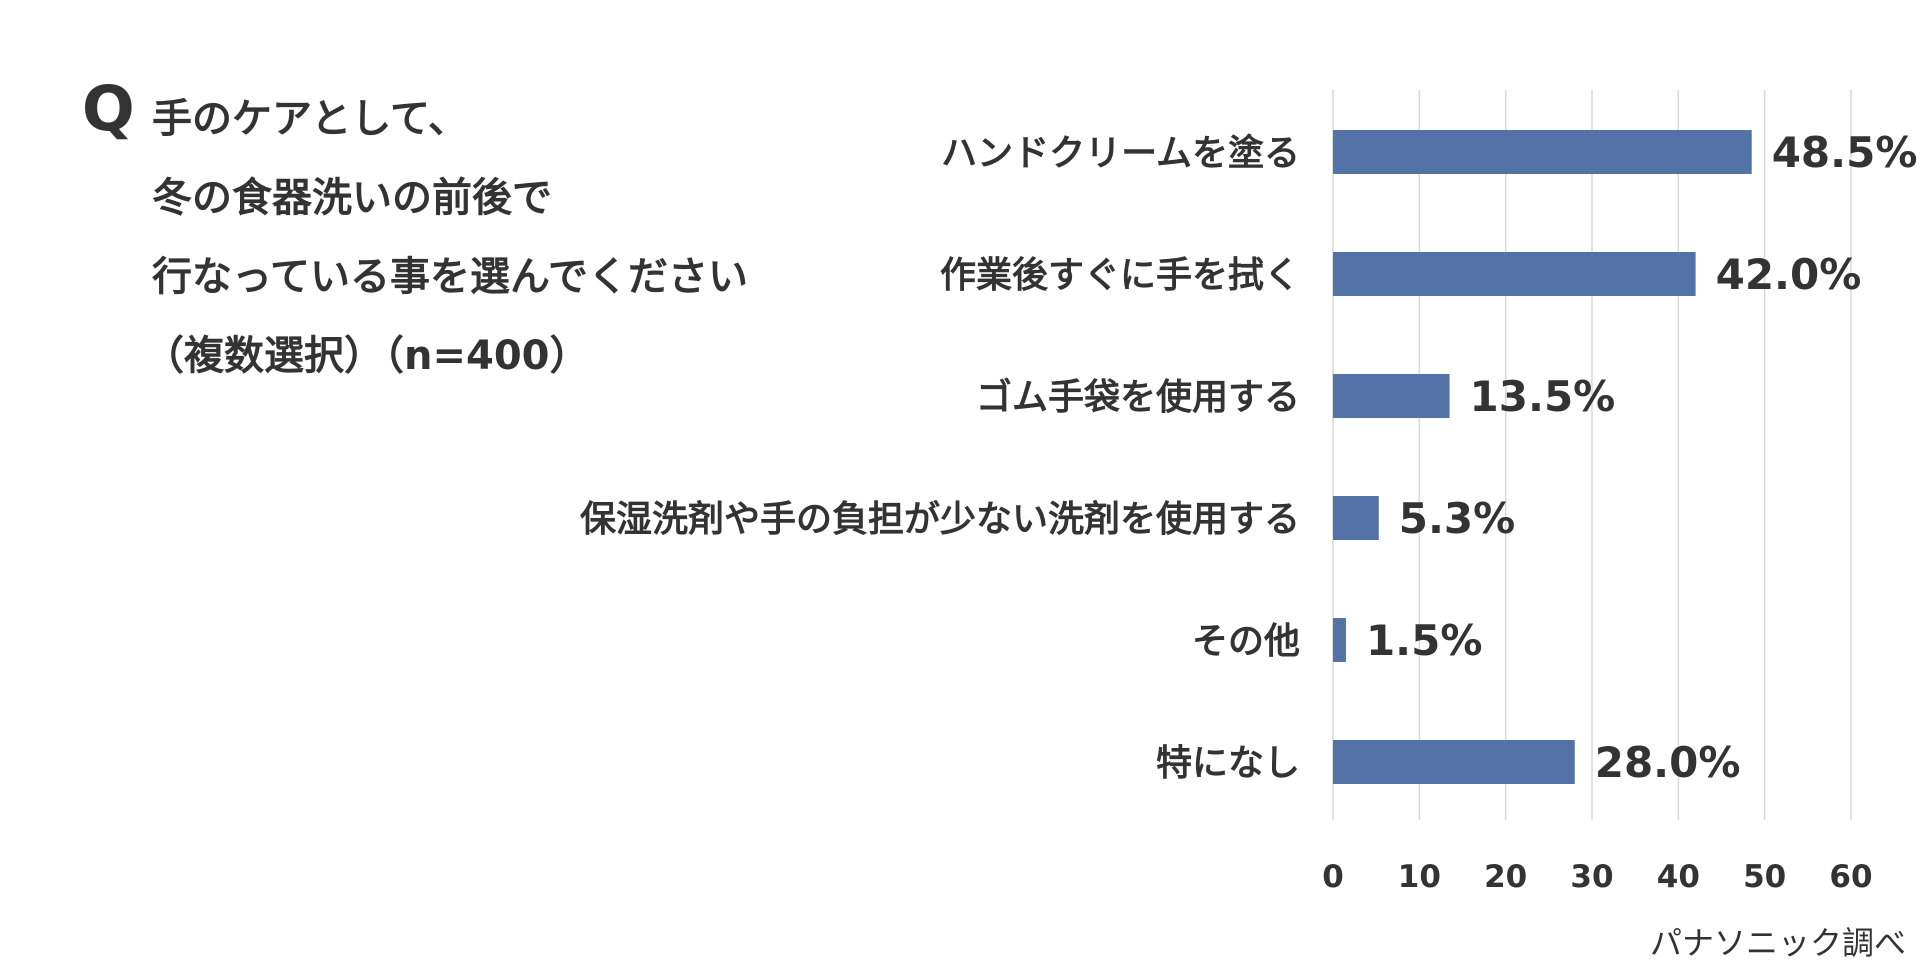  I want to click on category-label: ゴム手袋を使用する, so click(1138, 397).